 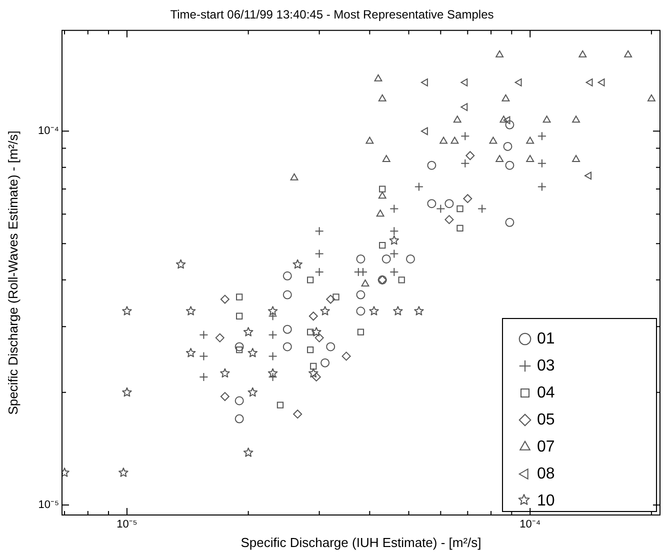 What do you see at coordinates (361, 542) in the screenshot?
I see `x-axis-title: Specific Discharge (IUH Estimate) - [m²/s]` at bounding box center [361, 542].